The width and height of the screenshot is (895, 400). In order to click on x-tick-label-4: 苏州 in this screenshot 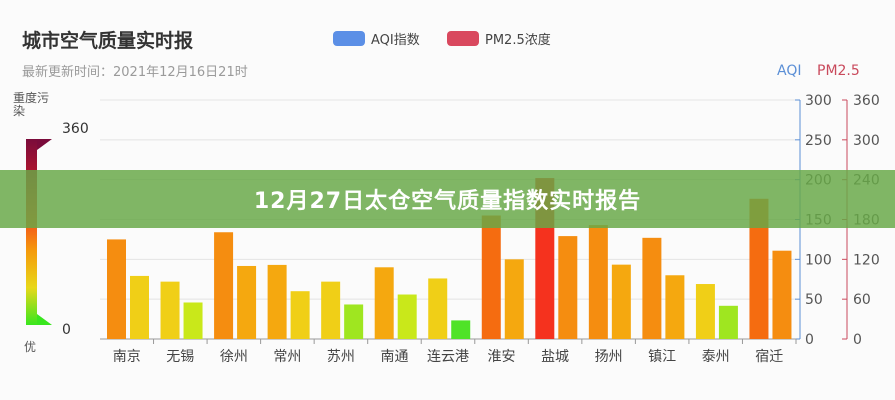, I will do `click(341, 357)`.